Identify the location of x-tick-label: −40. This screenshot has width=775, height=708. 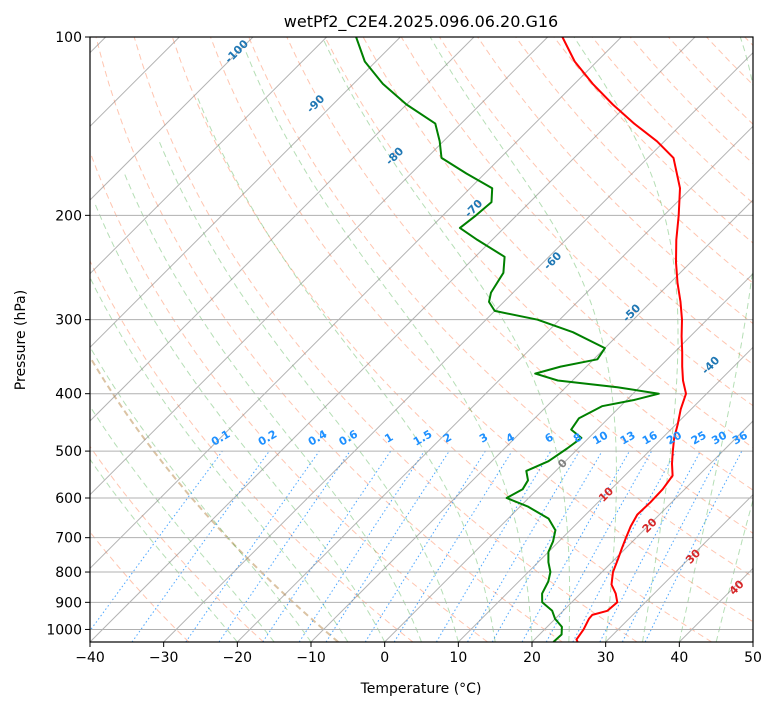
(90, 658).